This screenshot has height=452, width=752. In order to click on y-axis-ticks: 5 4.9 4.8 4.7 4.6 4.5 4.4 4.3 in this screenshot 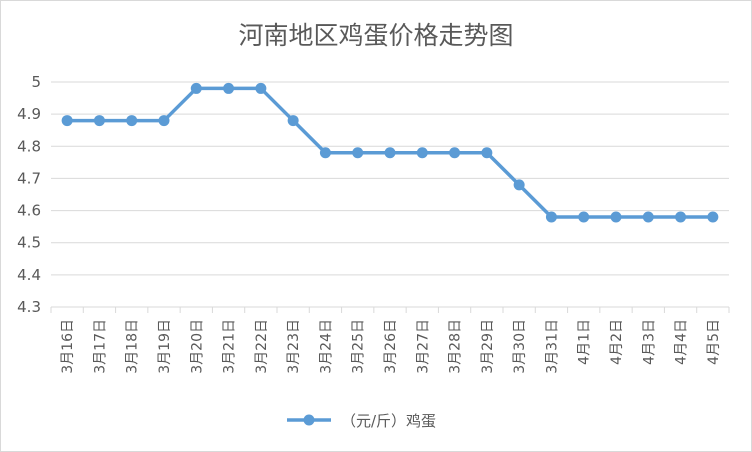, I will do `click(29, 194)`.